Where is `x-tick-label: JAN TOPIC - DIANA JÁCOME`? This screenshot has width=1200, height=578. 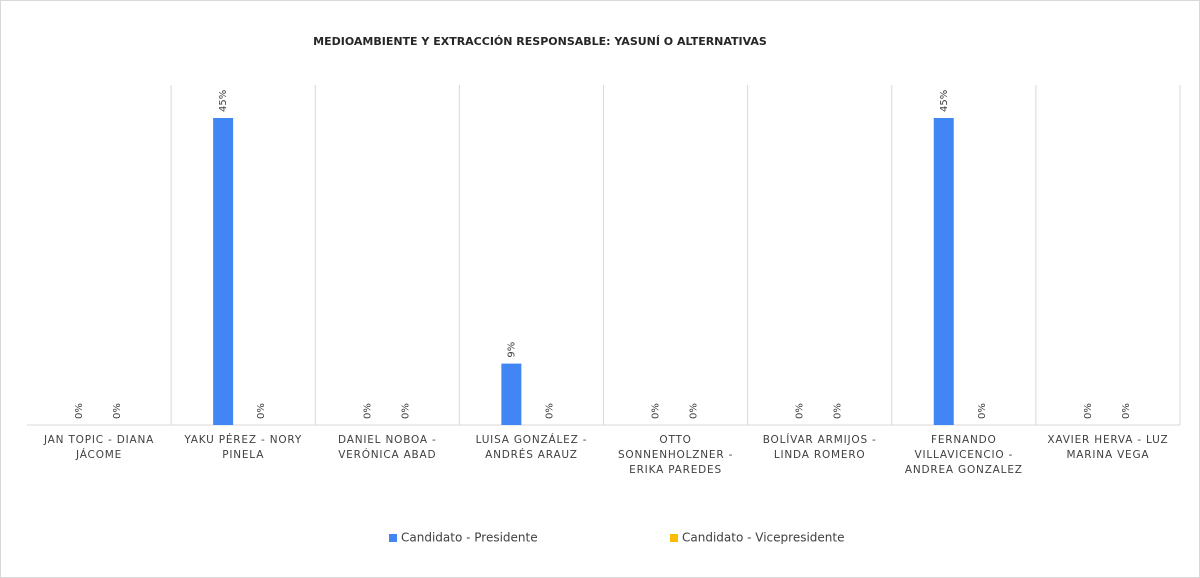 x-tick-label: JAN TOPIC - DIANA JÁCOME is located at coordinates (99, 447).